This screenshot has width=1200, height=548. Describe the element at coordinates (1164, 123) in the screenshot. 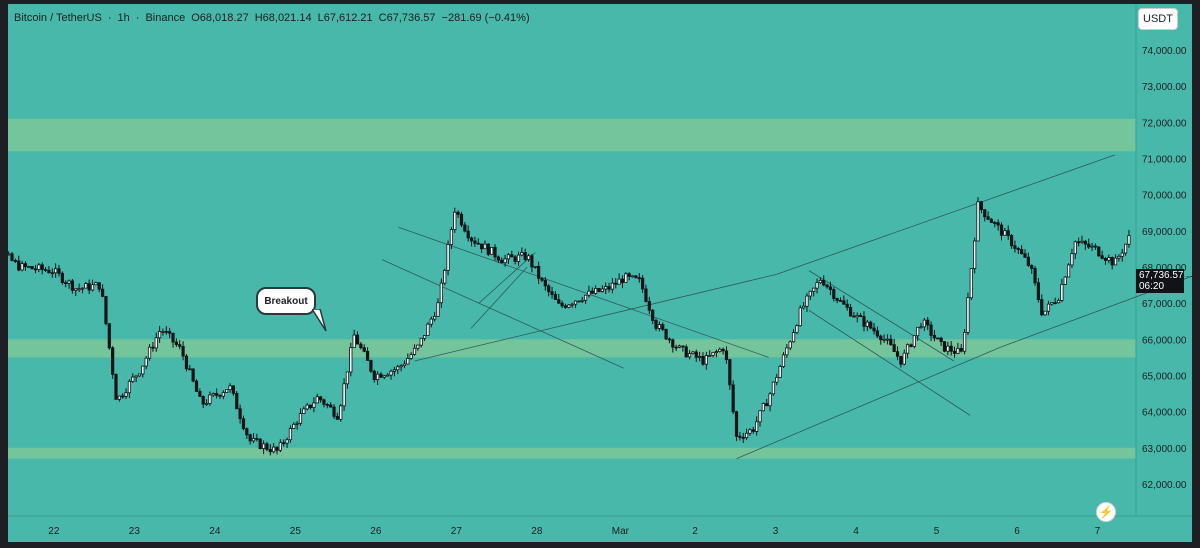

I see `y-tick-label: 72,000.00` at that location.